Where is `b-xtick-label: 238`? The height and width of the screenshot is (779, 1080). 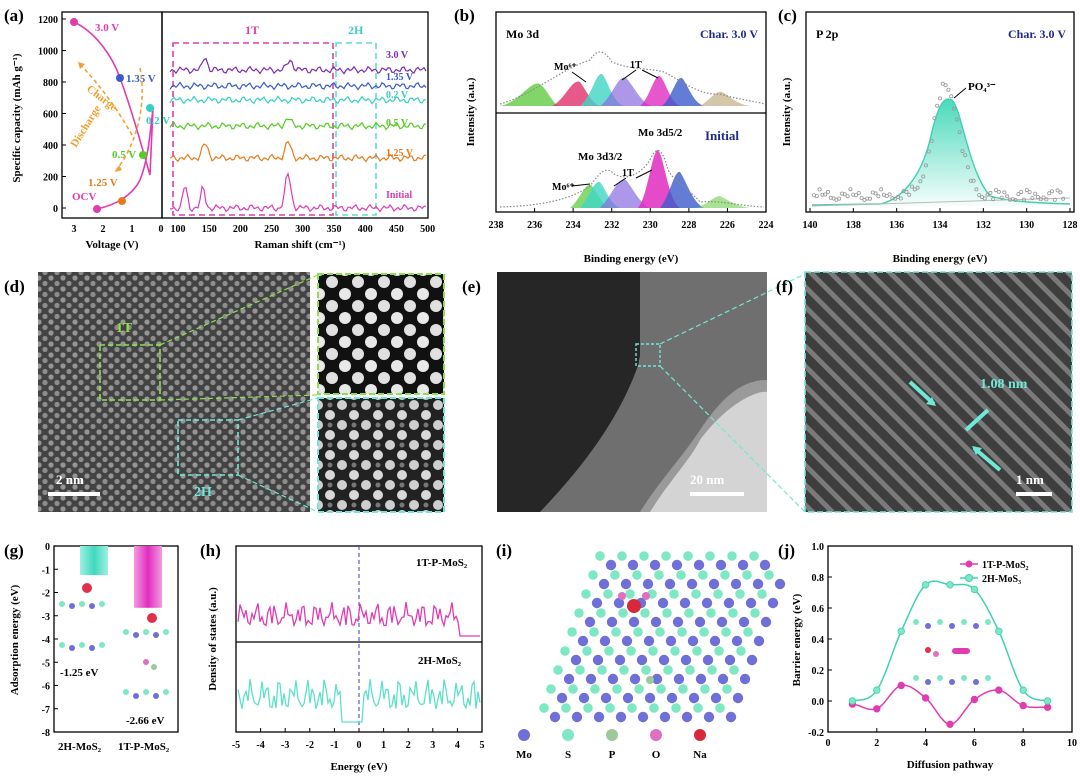 b-xtick-label: 238 is located at coordinates (496, 225).